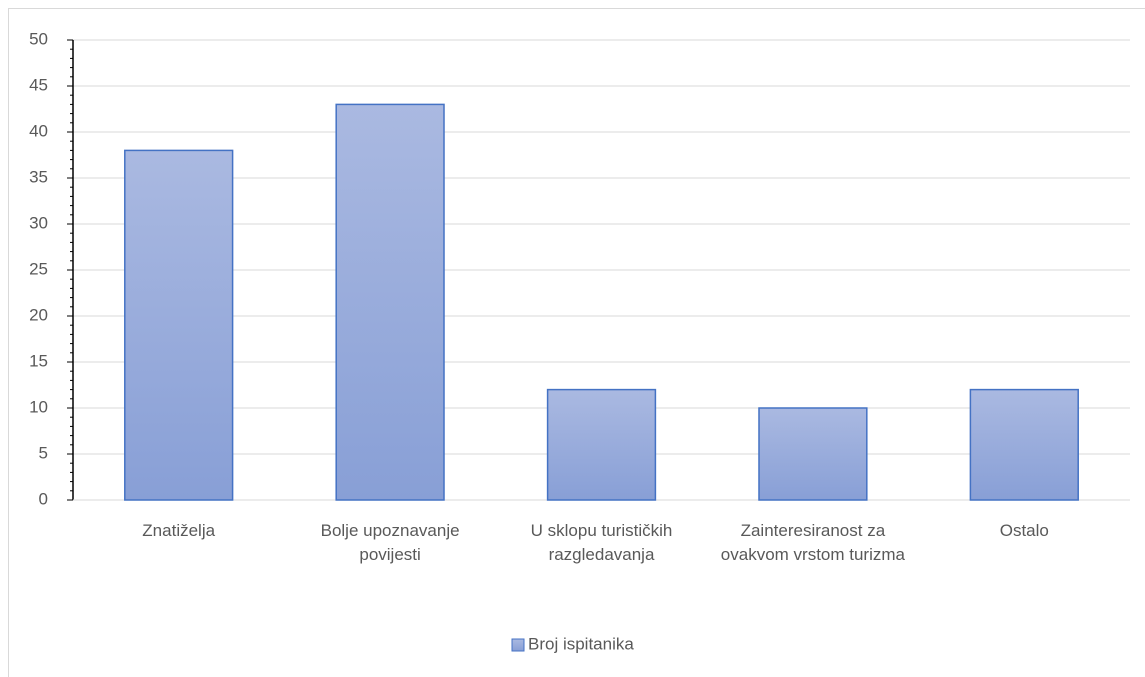  Describe the element at coordinates (38, 130) in the screenshot. I see `y-tick-label: 40` at that location.